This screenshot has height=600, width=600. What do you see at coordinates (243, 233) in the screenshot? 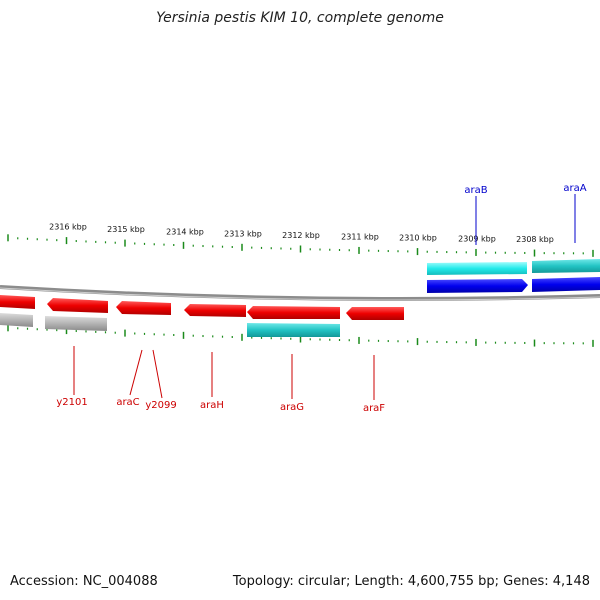
I see `scale-label: 2313 kbp` at bounding box center [243, 233].